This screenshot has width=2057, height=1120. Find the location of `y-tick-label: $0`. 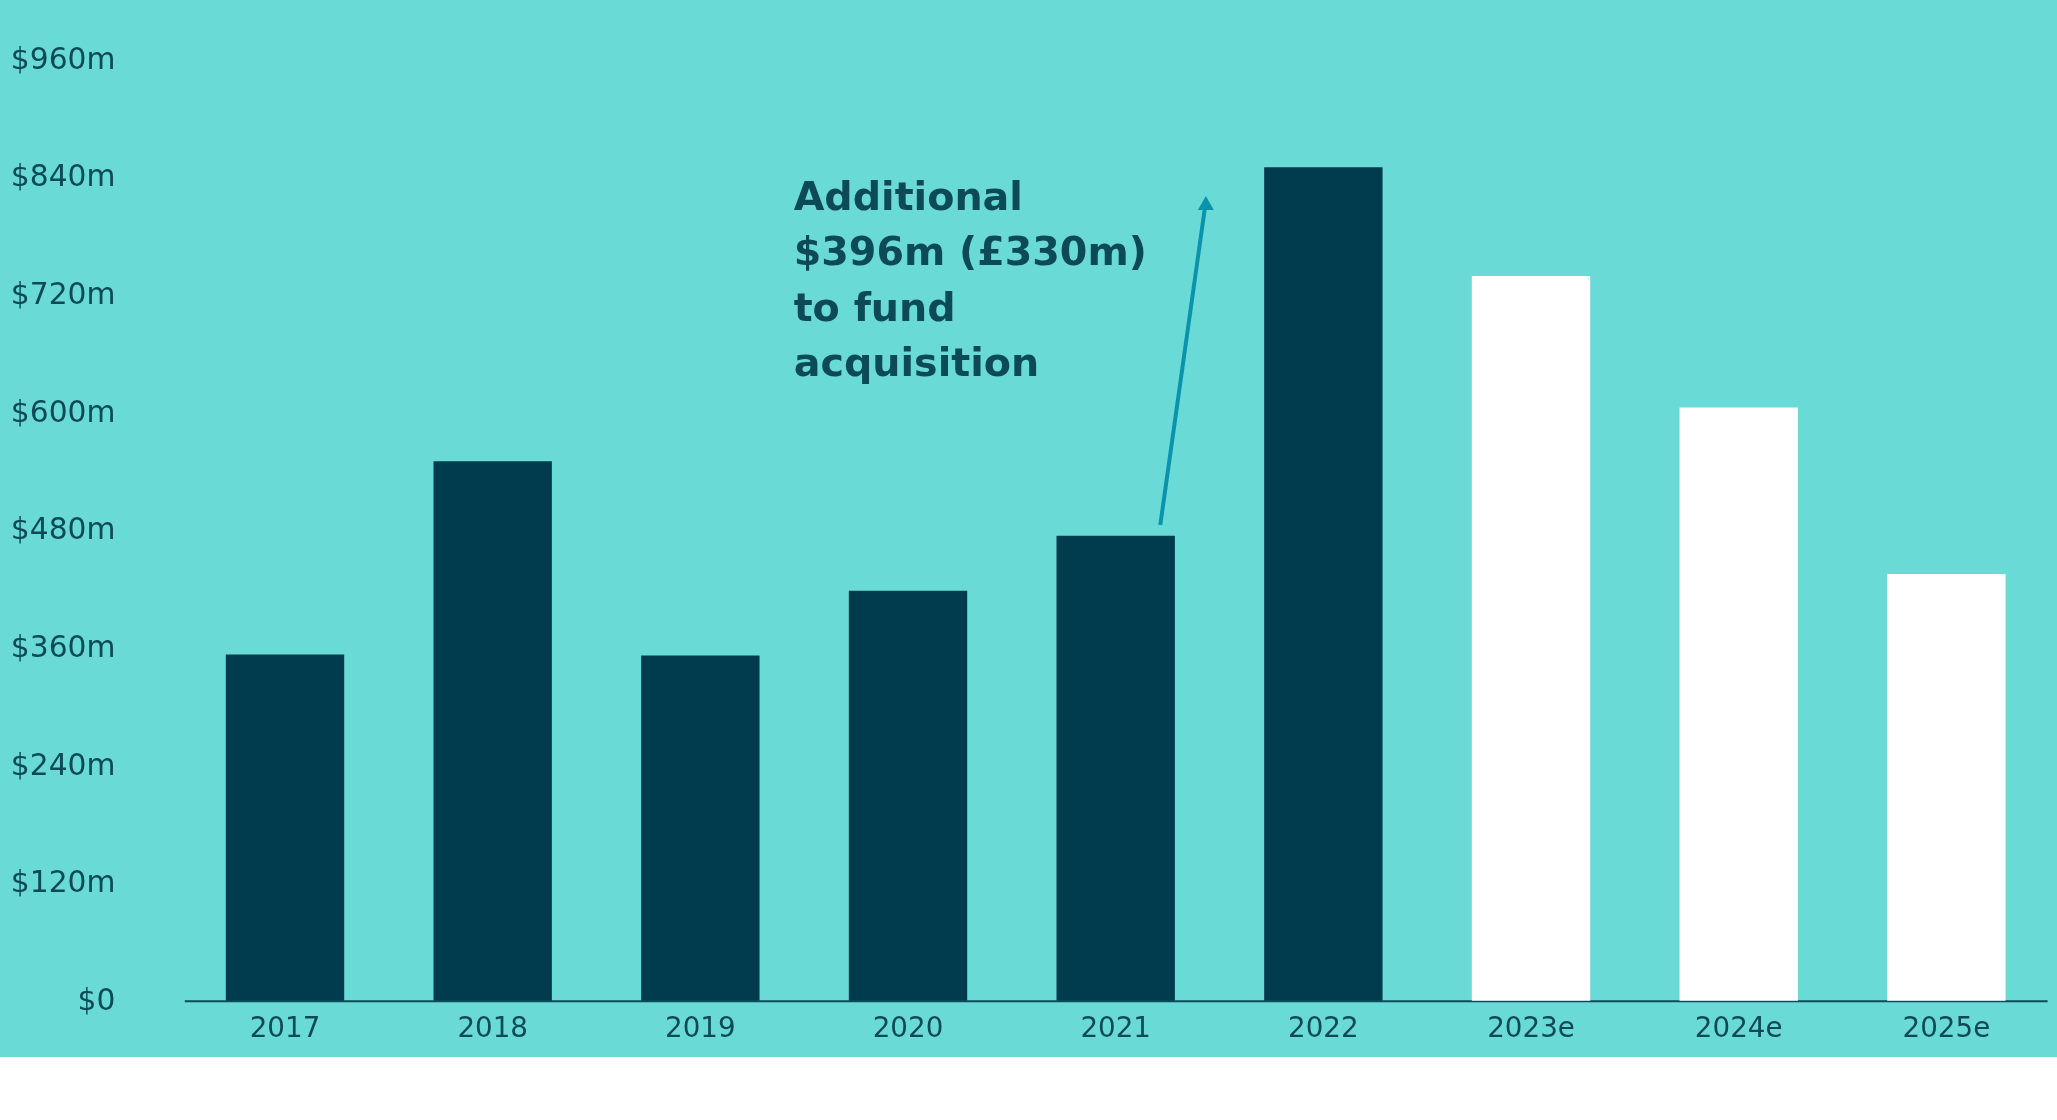

y-tick-label: $0 is located at coordinates (96, 1000).